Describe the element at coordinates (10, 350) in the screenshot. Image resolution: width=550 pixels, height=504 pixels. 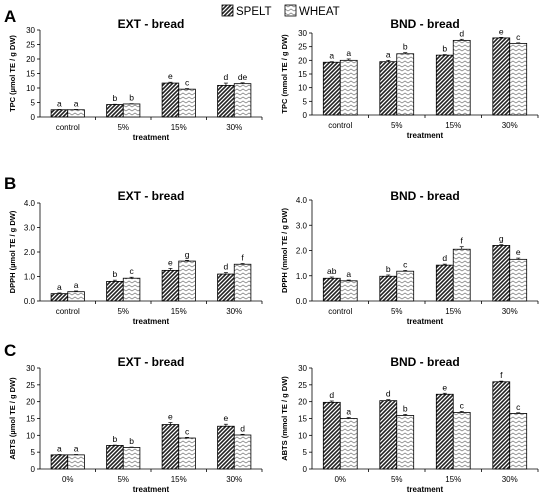
I see `panel-letter: C` at that location.